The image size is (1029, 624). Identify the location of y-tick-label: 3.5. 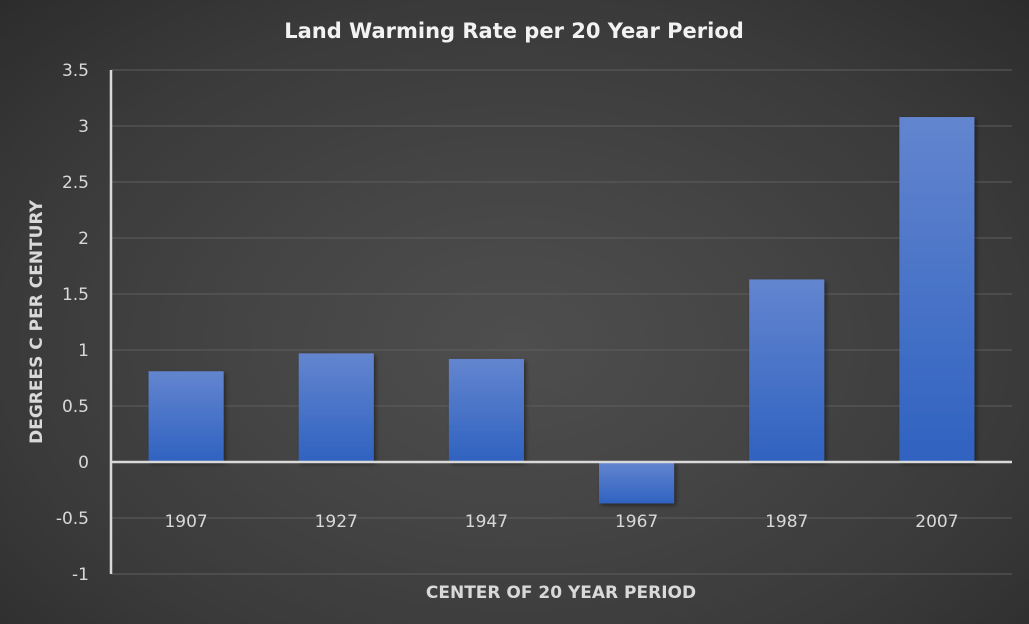
(75, 71).